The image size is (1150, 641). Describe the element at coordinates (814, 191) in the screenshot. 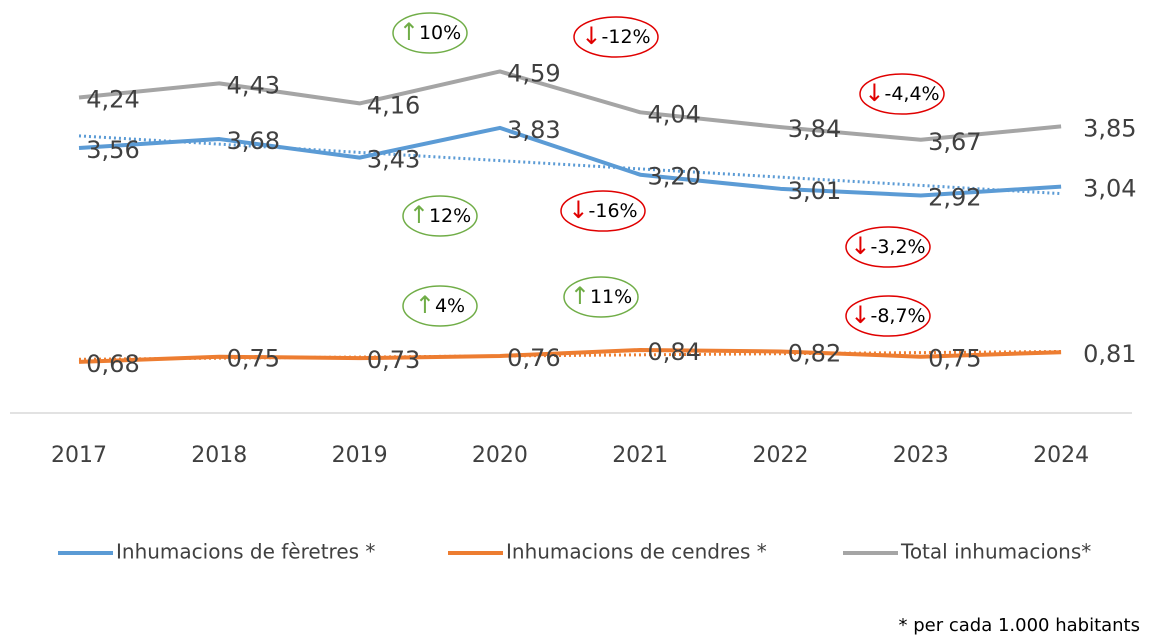

I see `data-label: 3,01` at that location.